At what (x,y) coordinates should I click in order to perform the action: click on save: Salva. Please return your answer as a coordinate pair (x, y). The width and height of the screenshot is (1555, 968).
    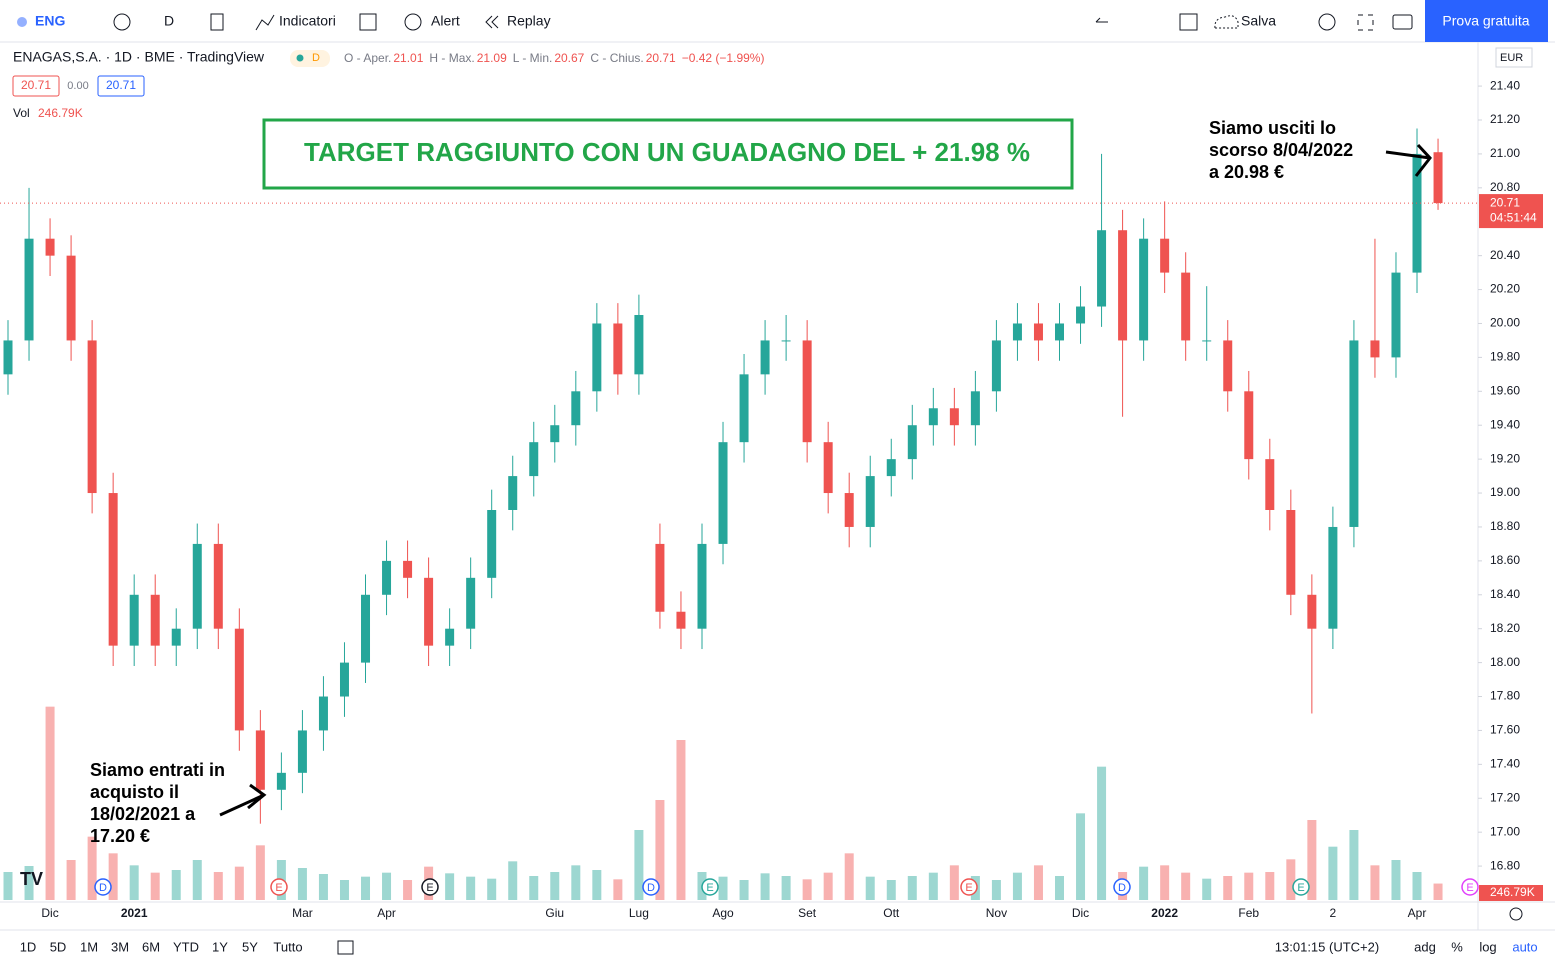
    Looking at the image, I should click on (1258, 21).